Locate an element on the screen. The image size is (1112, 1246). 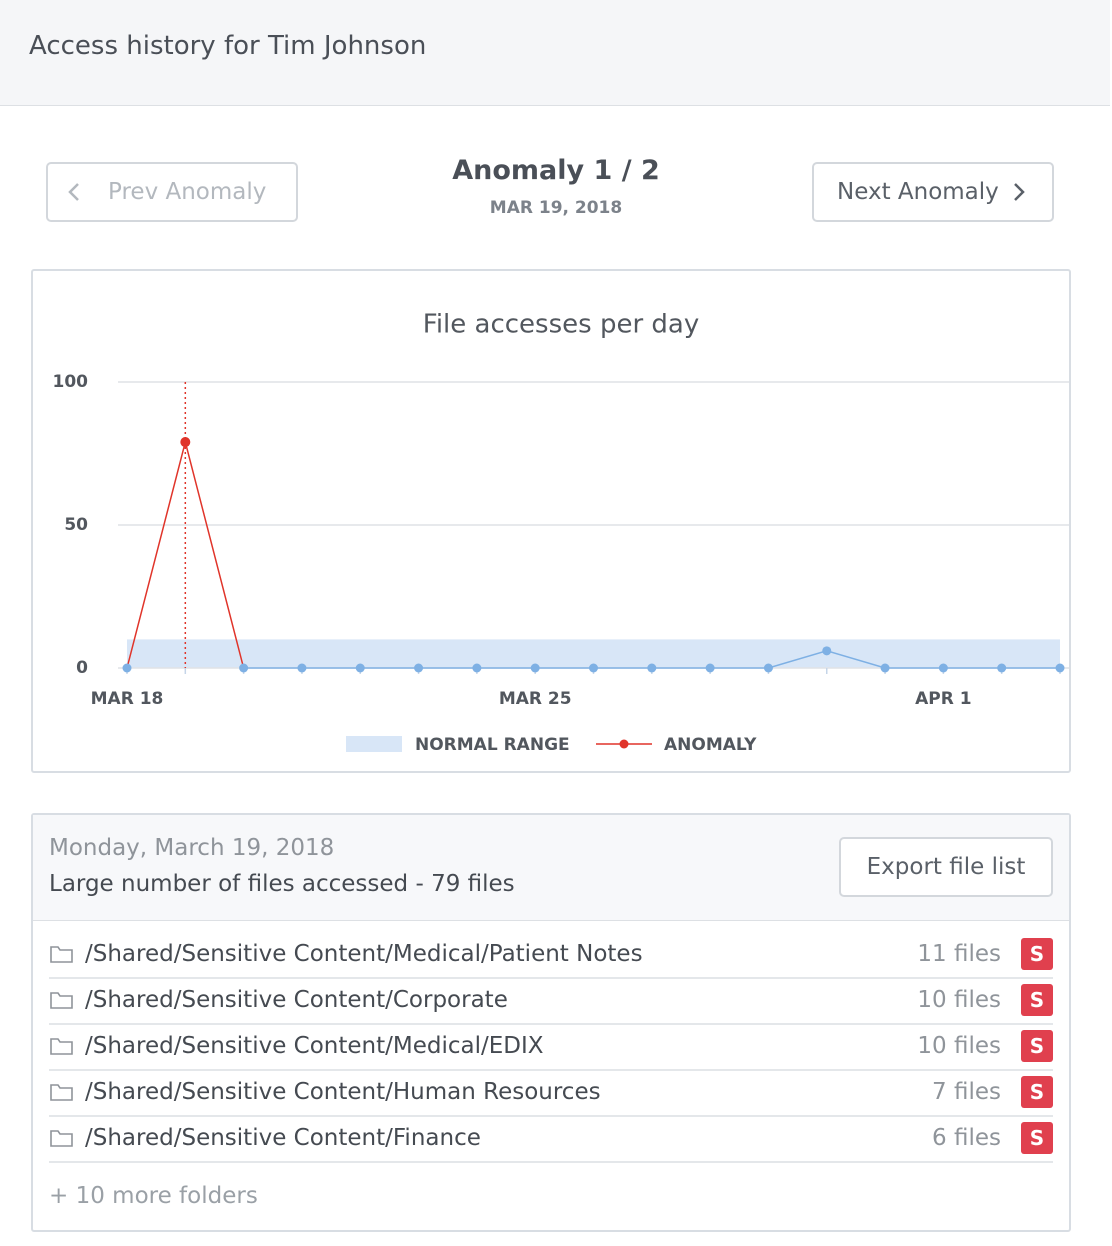
x-tick-label: APR 1 is located at coordinates (943, 699).